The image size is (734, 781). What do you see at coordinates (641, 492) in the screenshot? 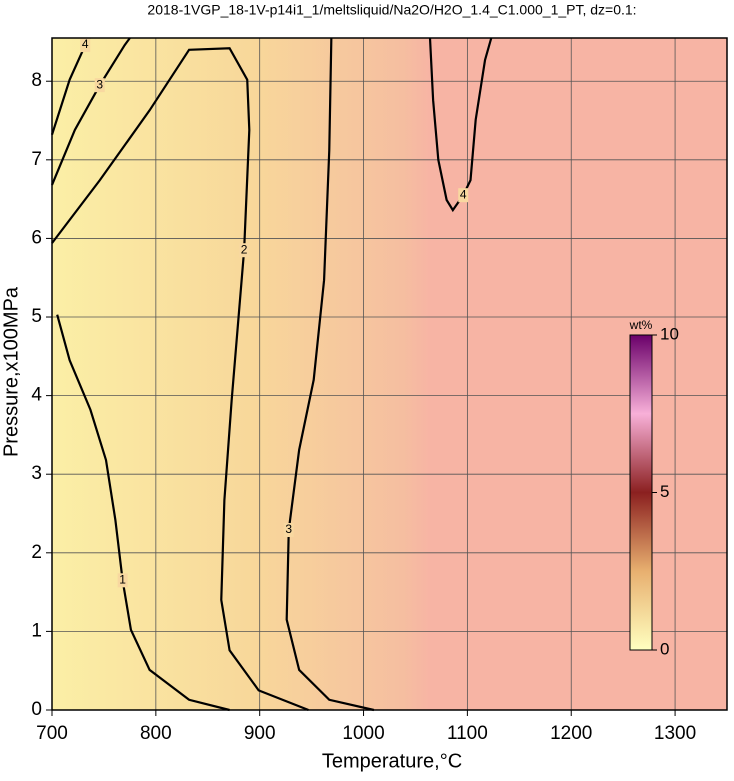
I see `colorbar` at bounding box center [641, 492].